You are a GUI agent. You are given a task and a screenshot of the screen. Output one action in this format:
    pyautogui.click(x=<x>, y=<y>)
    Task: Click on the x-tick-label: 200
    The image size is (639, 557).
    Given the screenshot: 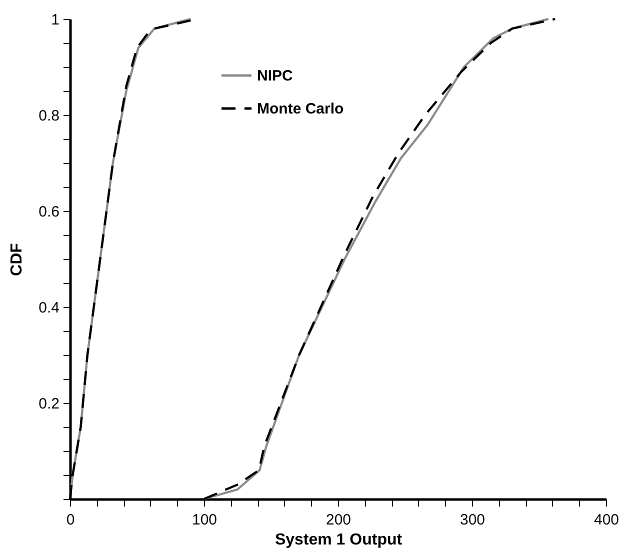 What is the action you would take?
    pyautogui.click(x=339, y=520)
    